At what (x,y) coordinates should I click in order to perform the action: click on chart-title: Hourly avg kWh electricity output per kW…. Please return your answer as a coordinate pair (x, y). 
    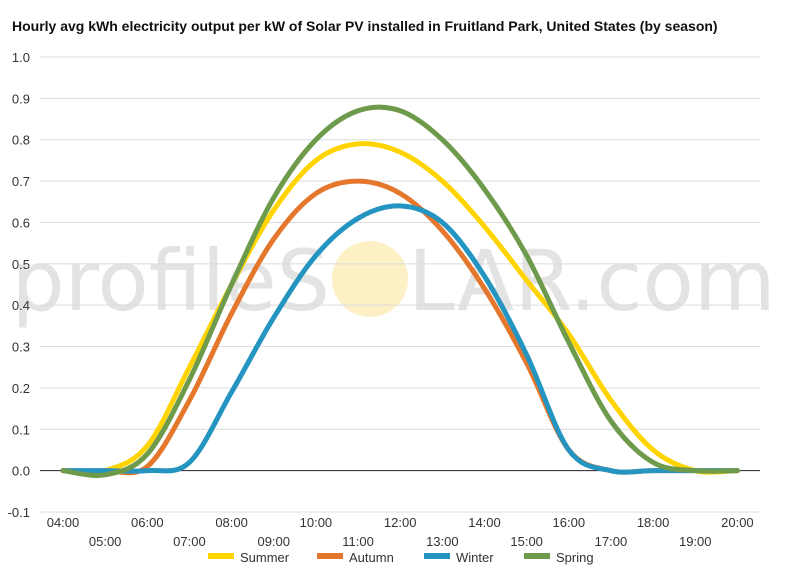
    Looking at the image, I should click on (365, 26).